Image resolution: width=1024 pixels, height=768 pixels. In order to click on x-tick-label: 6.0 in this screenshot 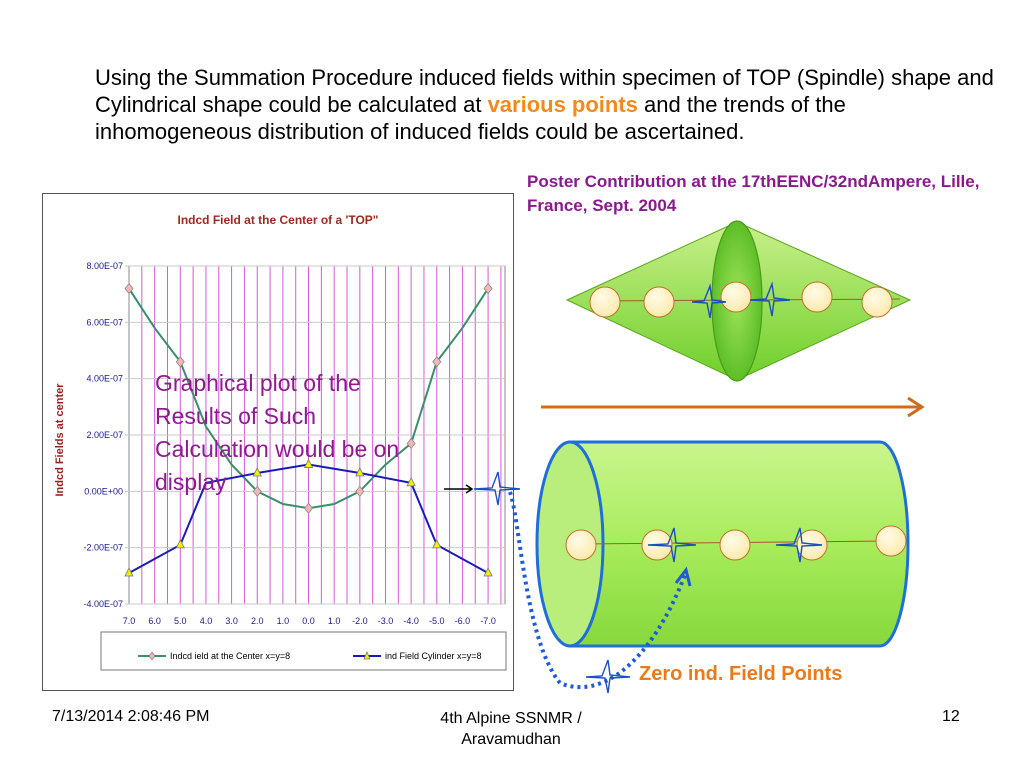, I will do `click(154, 621)`.